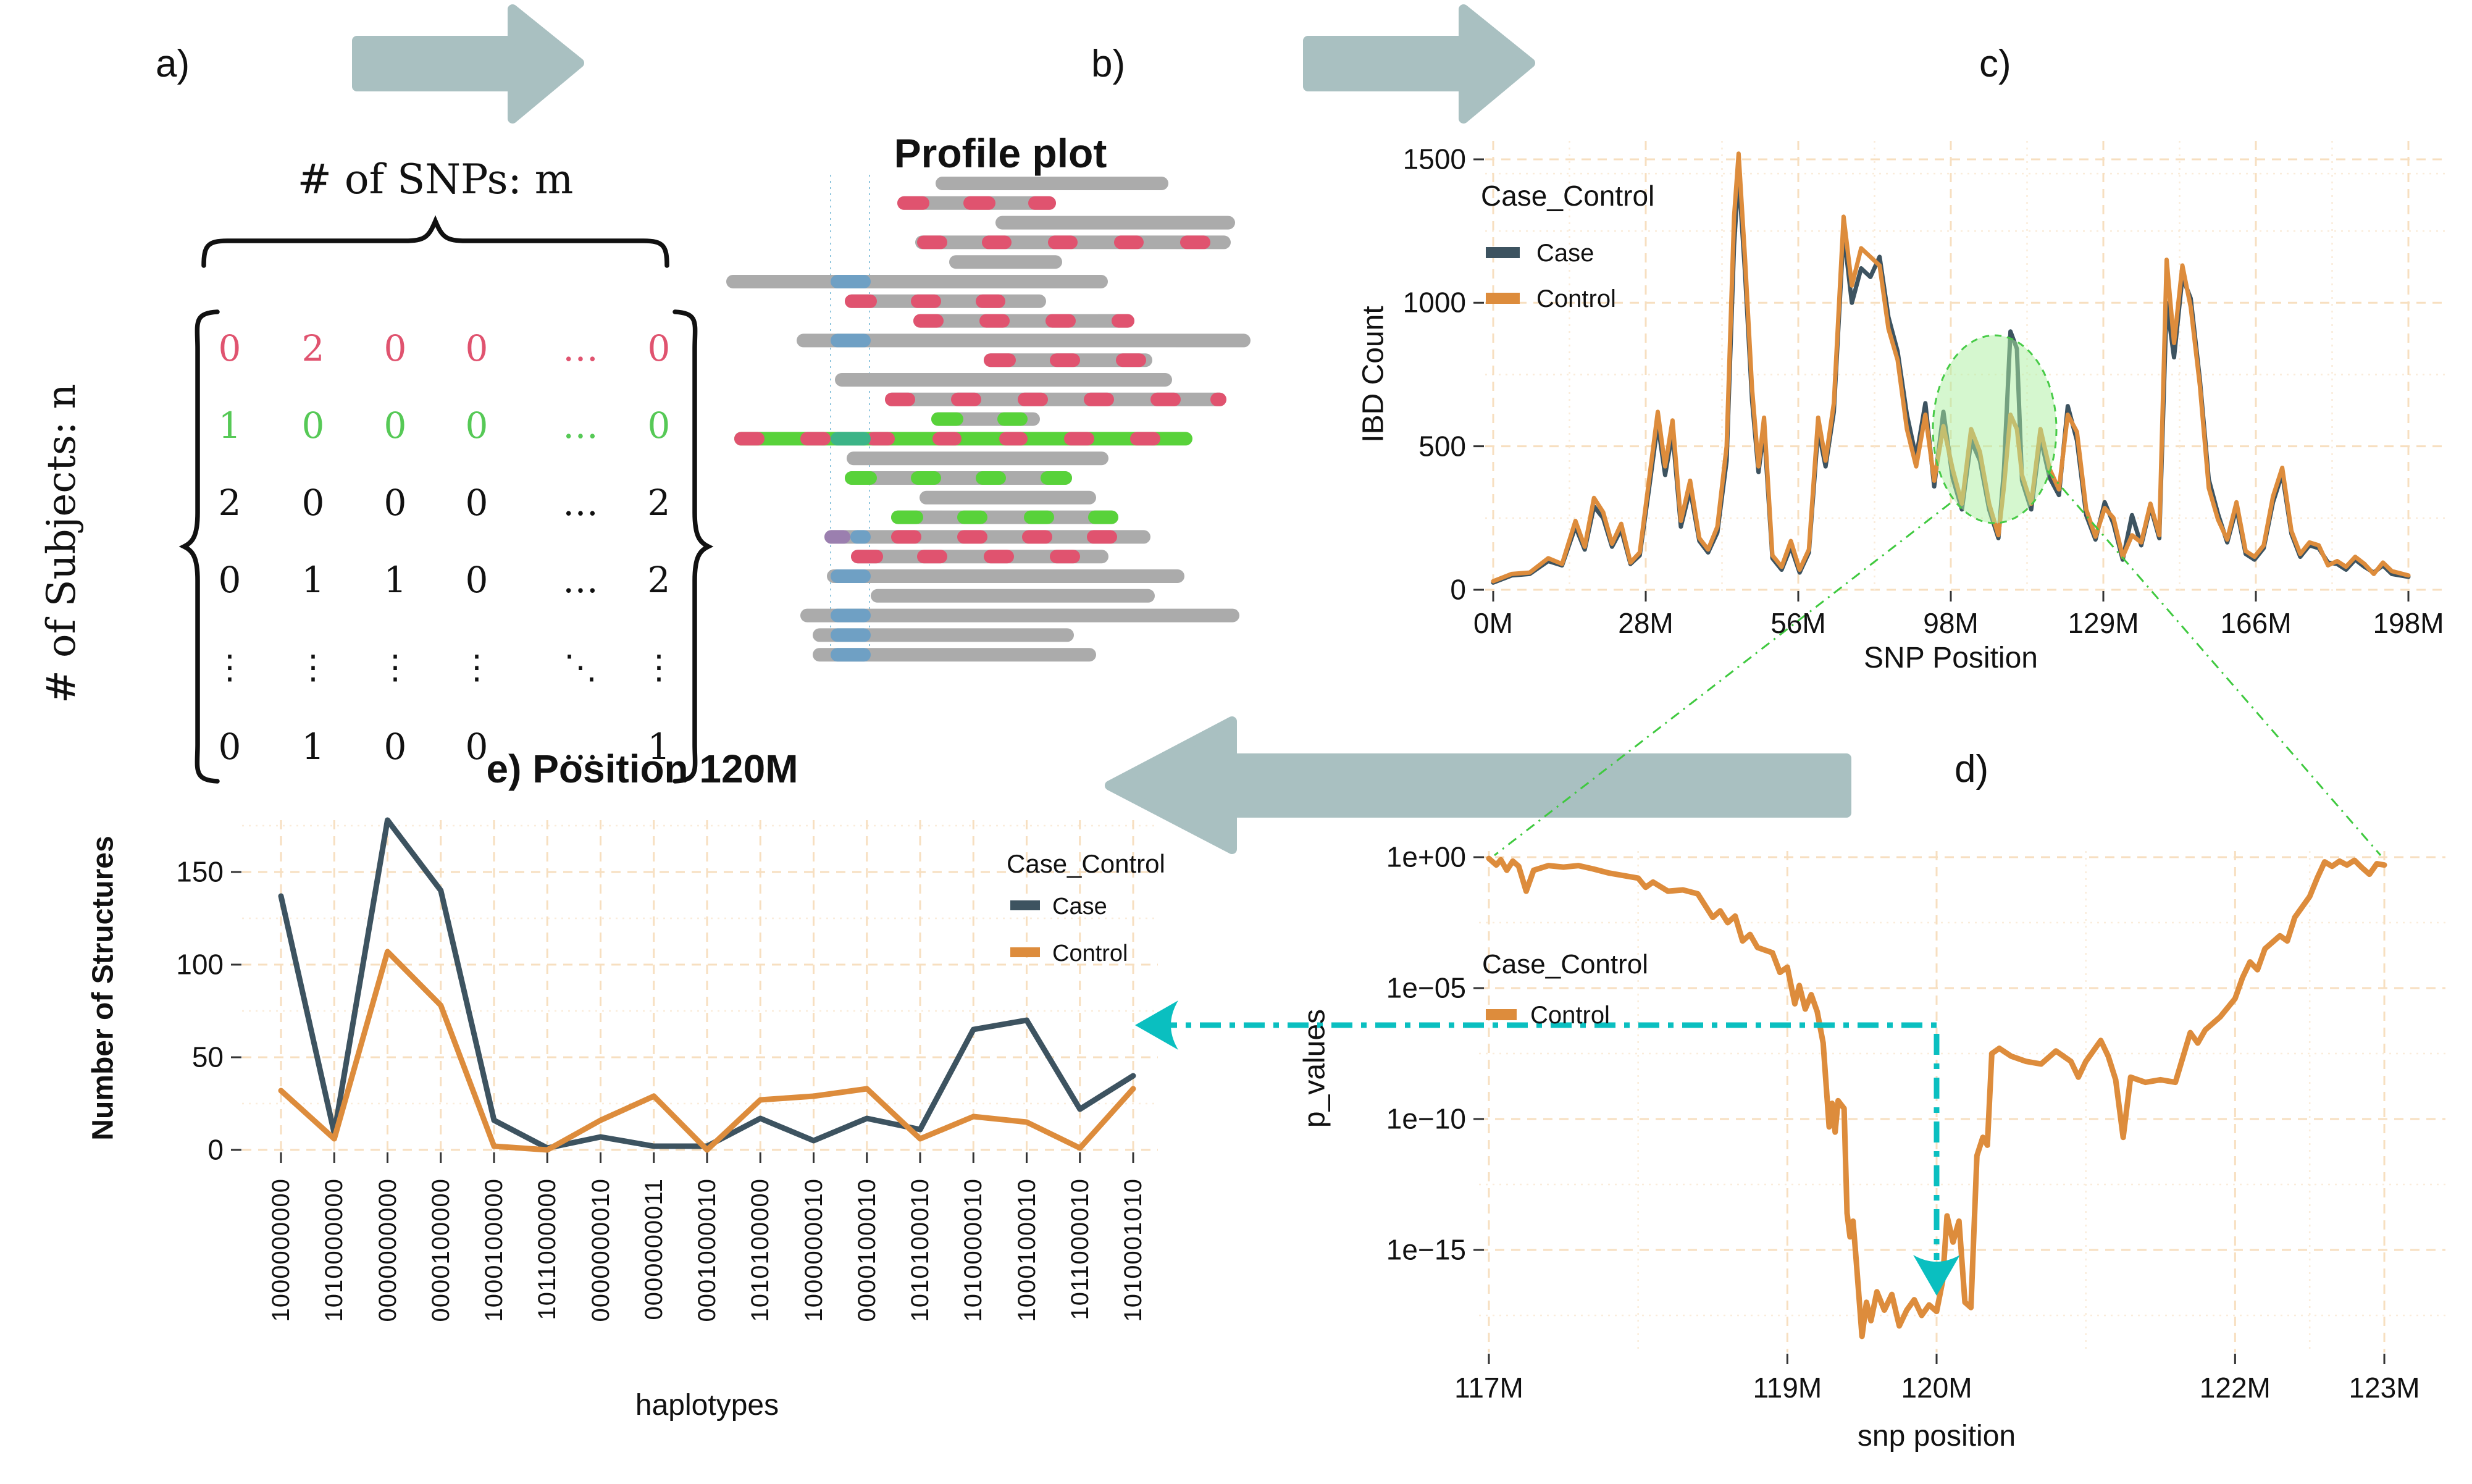 This screenshot has width=2472, height=1484. What do you see at coordinates (1090, 954) in the screenshot?
I see `e-legend-item-control: Control` at bounding box center [1090, 954].